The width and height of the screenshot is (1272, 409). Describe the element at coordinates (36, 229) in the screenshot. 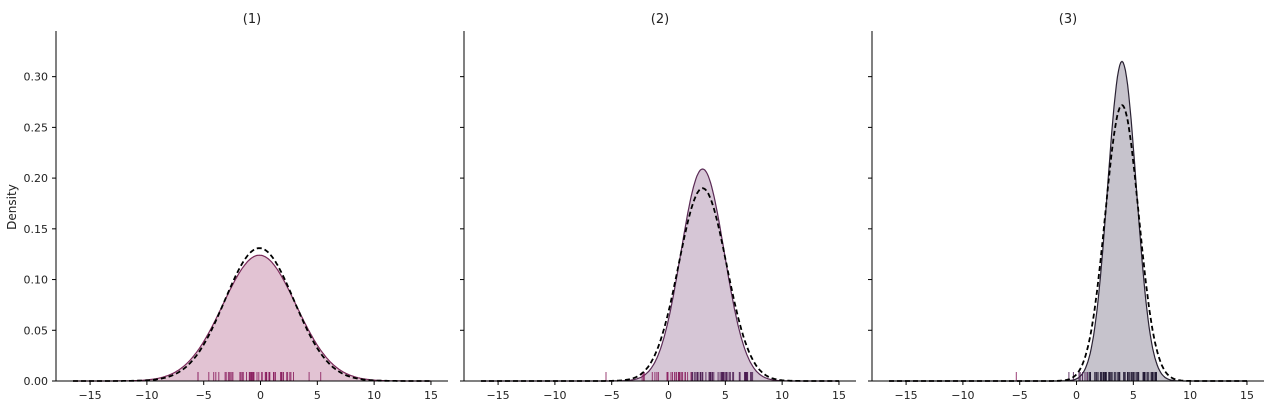

I see `y-tick-label: 0.15` at that location.